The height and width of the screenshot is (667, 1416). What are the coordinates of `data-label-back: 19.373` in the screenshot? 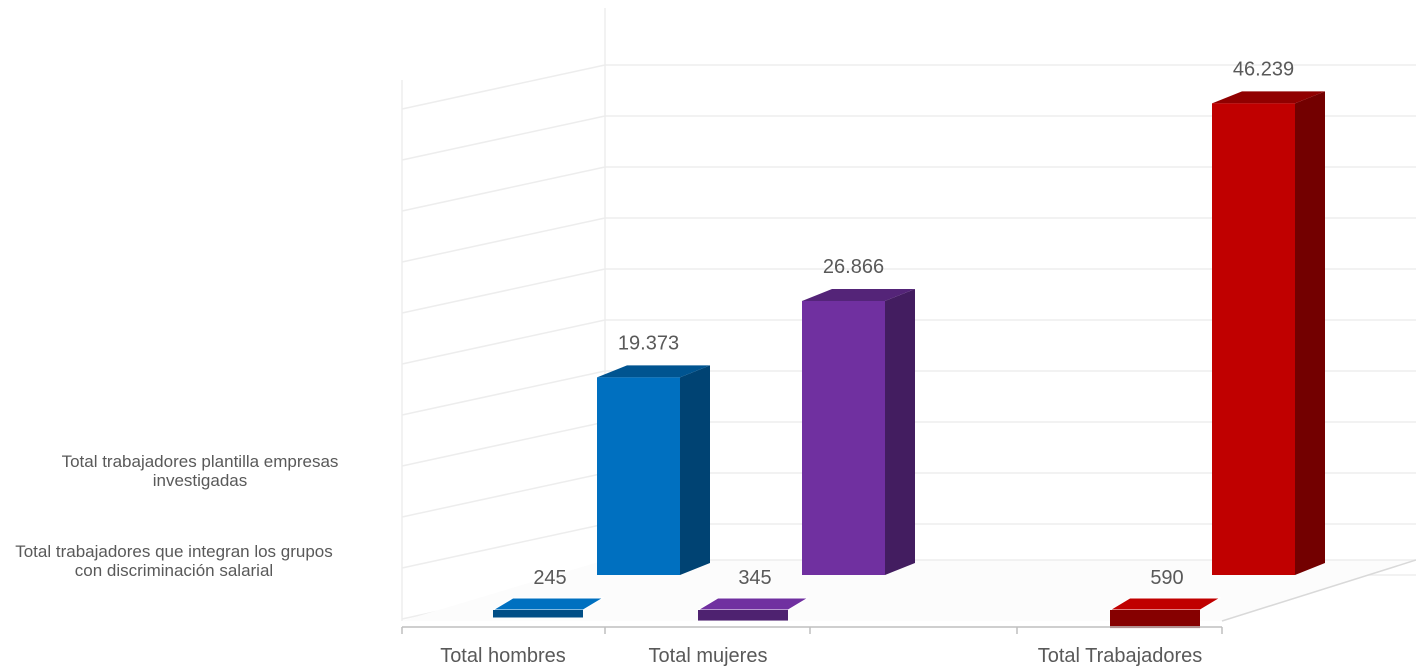 It's located at (648, 343).